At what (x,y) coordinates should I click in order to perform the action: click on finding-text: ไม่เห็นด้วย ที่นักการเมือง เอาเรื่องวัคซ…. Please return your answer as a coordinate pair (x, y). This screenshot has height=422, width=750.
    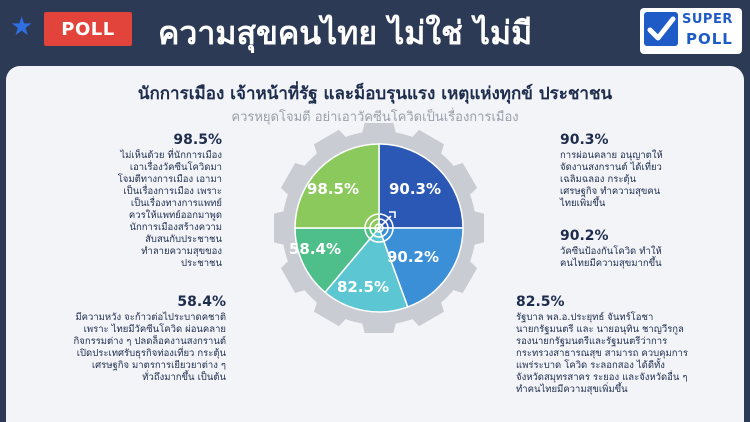
    Looking at the image, I should click on (169, 209).